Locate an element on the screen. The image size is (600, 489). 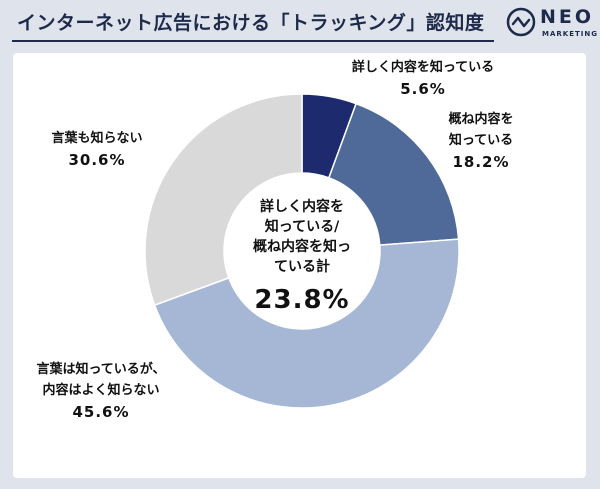
slice-value-detailed-knowledge: 5.6% is located at coordinates (423, 89).